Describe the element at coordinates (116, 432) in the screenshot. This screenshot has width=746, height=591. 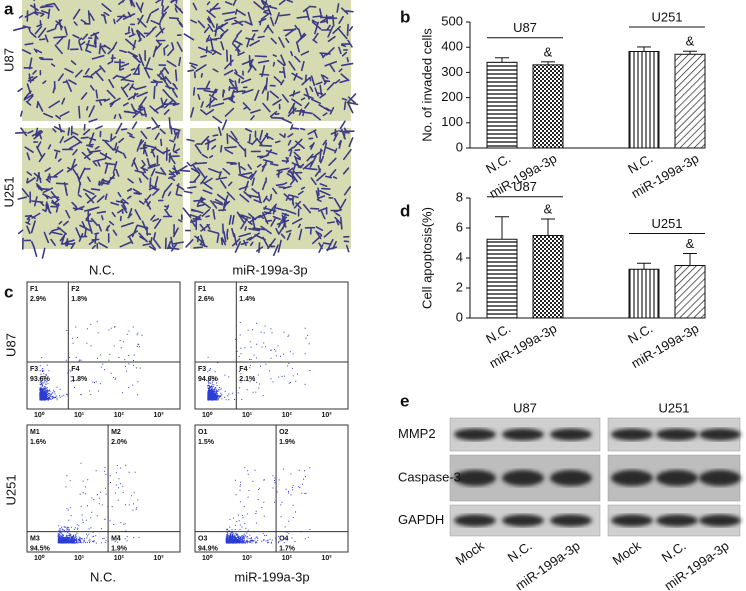
I see `quadrant-name: M2` at that location.